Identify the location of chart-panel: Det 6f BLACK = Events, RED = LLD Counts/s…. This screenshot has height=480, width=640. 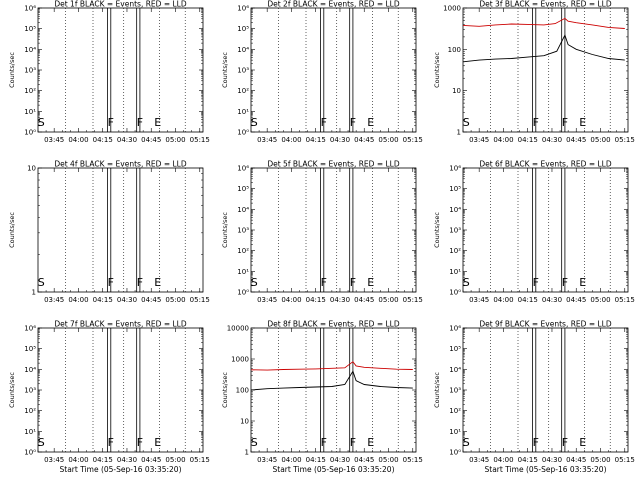
(534, 232).